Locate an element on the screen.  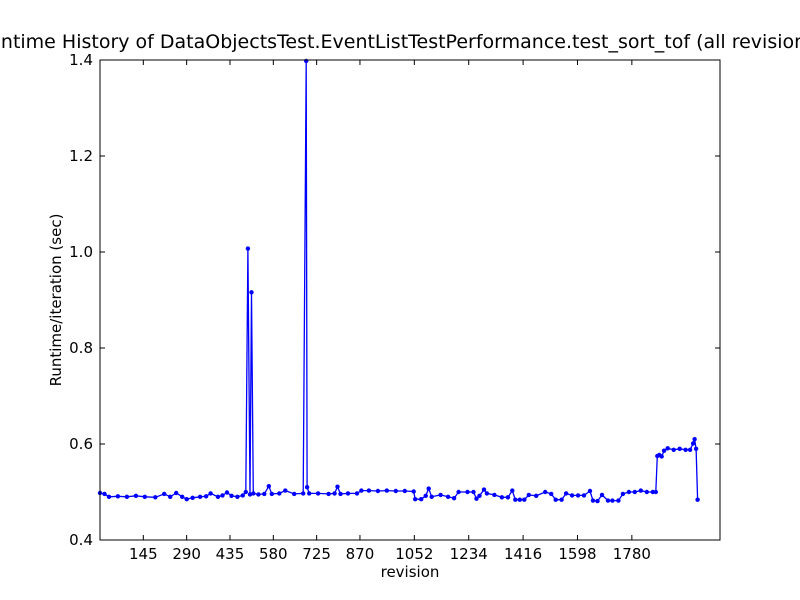
y-tick-label: 0.6 is located at coordinates (81, 444).